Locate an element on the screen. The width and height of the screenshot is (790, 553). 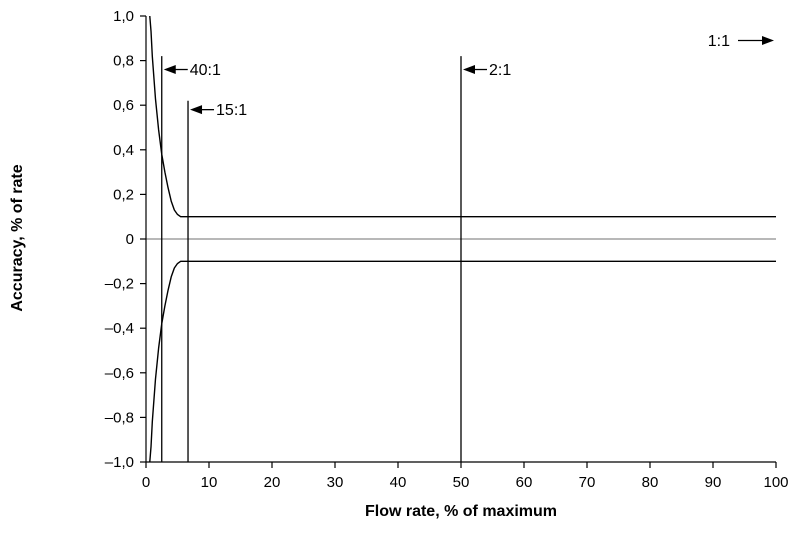
y-tick-label: –0,6 is located at coordinates (119, 373).